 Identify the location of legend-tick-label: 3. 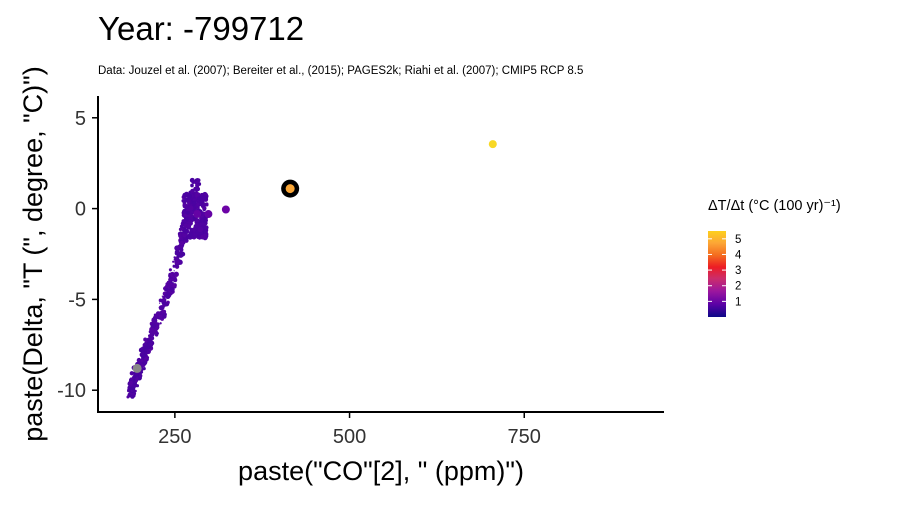
(738, 271).